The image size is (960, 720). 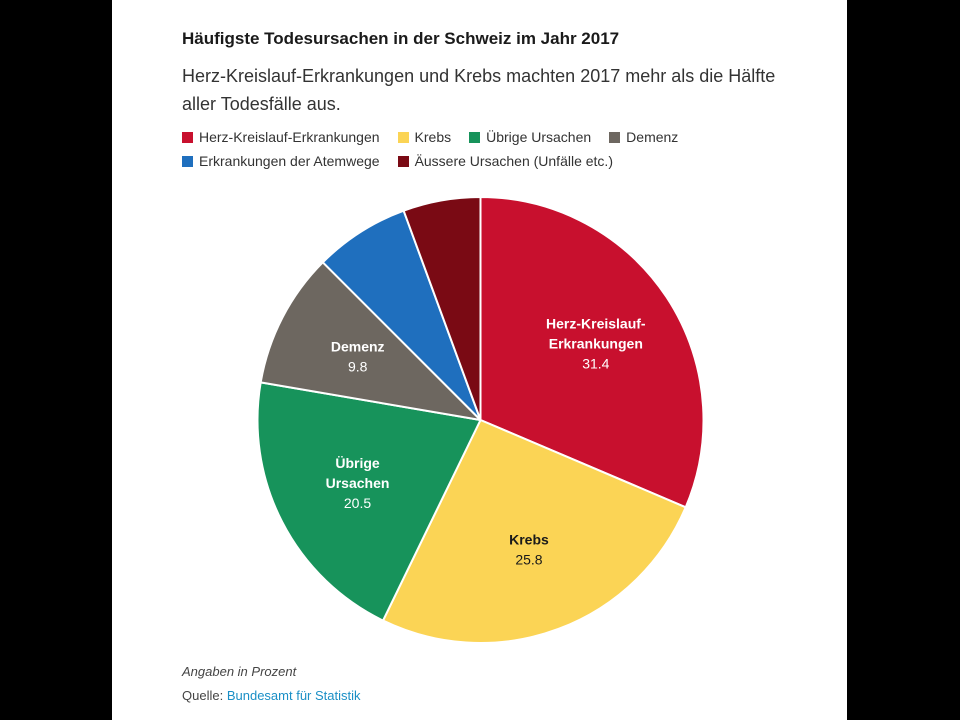 I want to click on legend-label: Übrige Ursachen, so click(x=539, y=137).